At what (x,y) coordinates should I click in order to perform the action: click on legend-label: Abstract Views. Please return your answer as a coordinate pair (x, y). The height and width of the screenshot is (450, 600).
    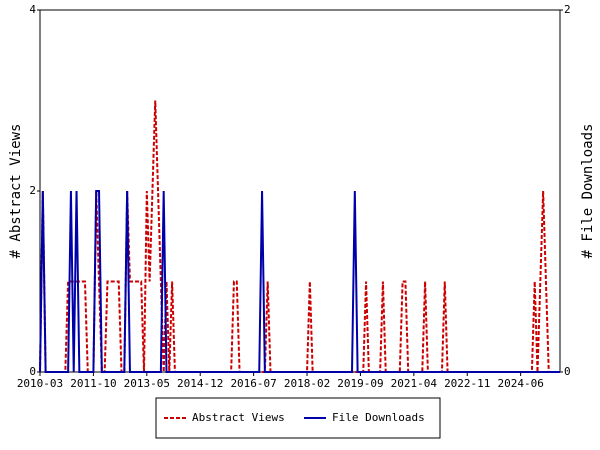
    Looking at the image, I should click on (238, 417).